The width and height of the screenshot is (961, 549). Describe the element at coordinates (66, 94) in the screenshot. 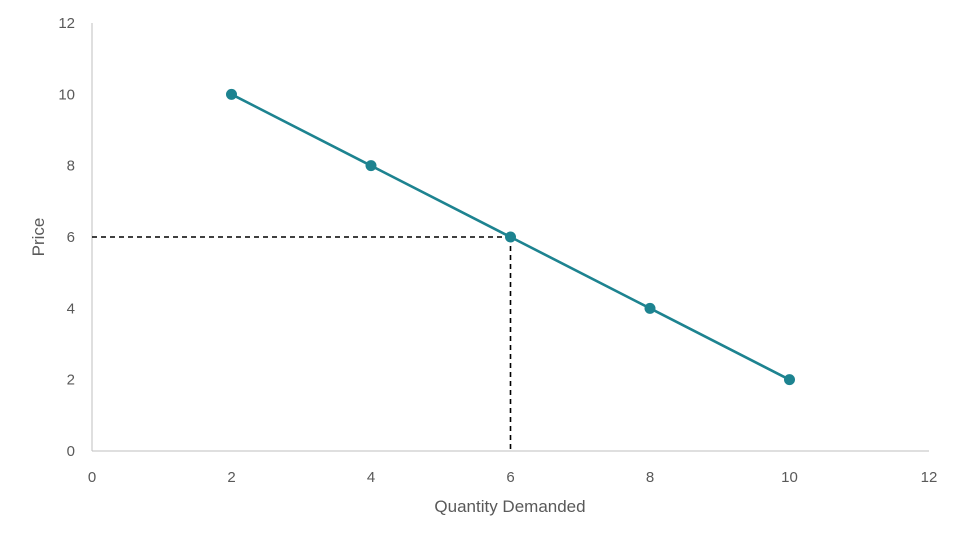

I see `y-tick-label: 10` at that location.